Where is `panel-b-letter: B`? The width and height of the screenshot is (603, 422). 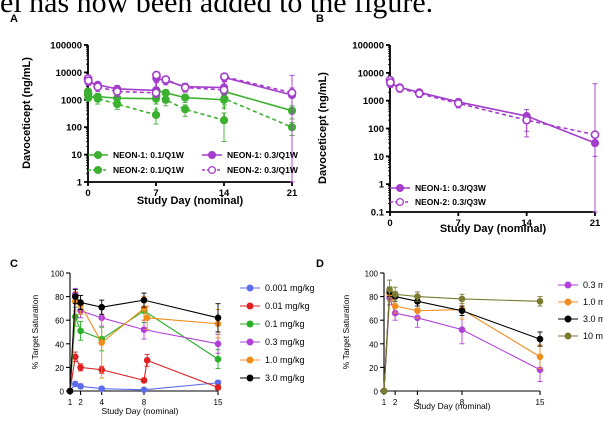
panel-b-letter: B is located at coordinates (320, 19).